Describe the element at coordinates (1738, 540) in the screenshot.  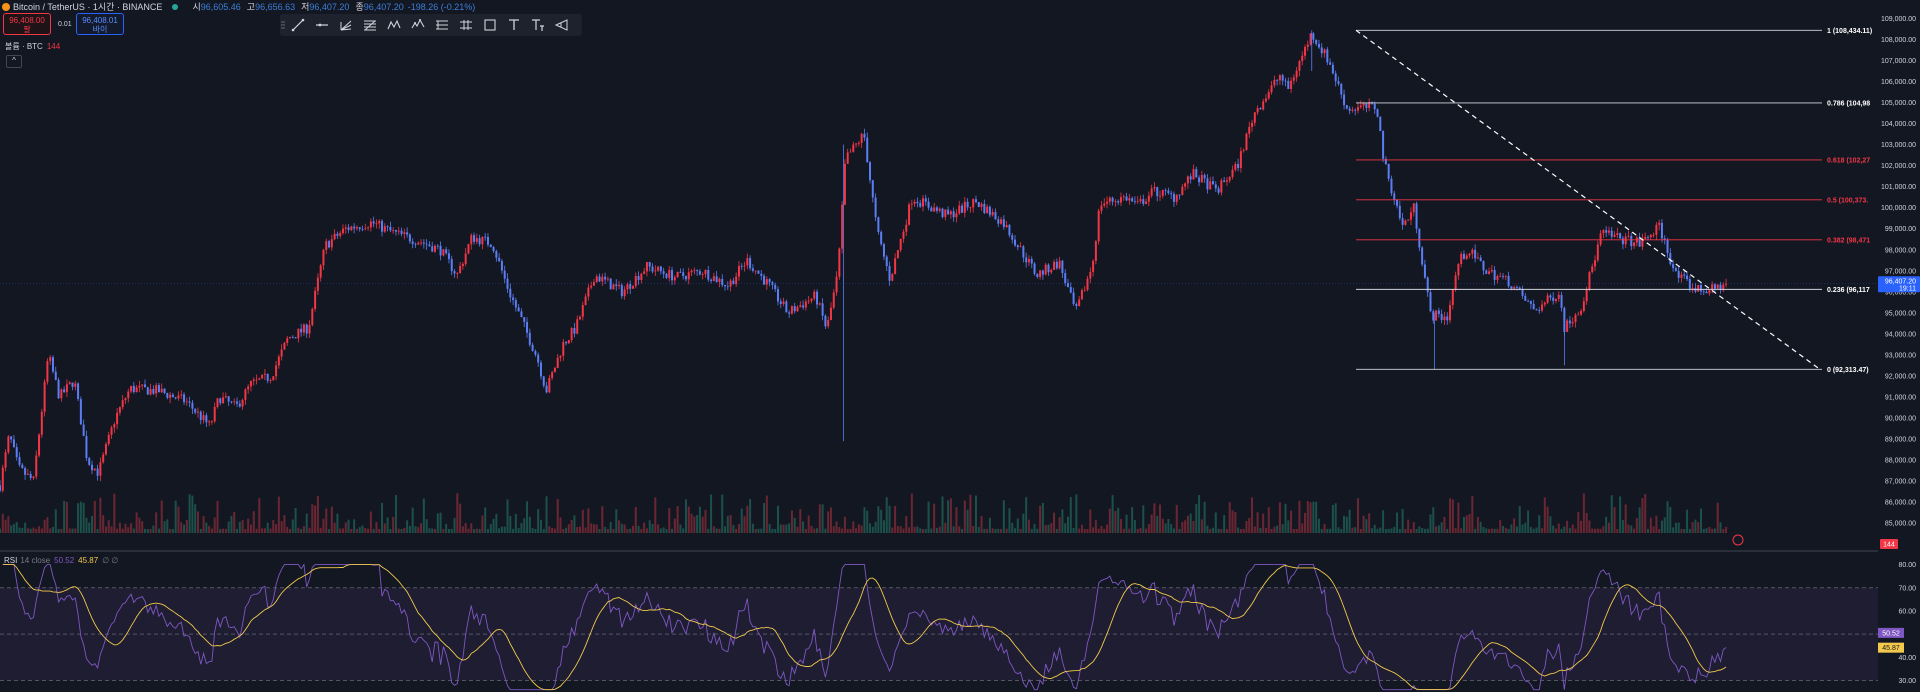
I see `replay-icon` at that location.